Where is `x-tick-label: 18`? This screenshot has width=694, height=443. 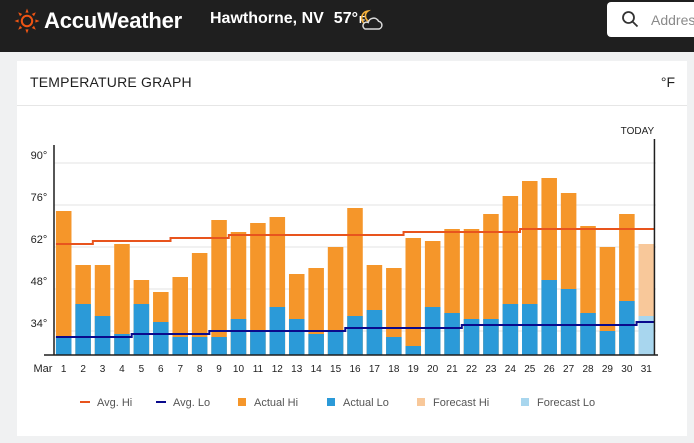 x-tick-label: 18 is located at coordinates (394, 369).